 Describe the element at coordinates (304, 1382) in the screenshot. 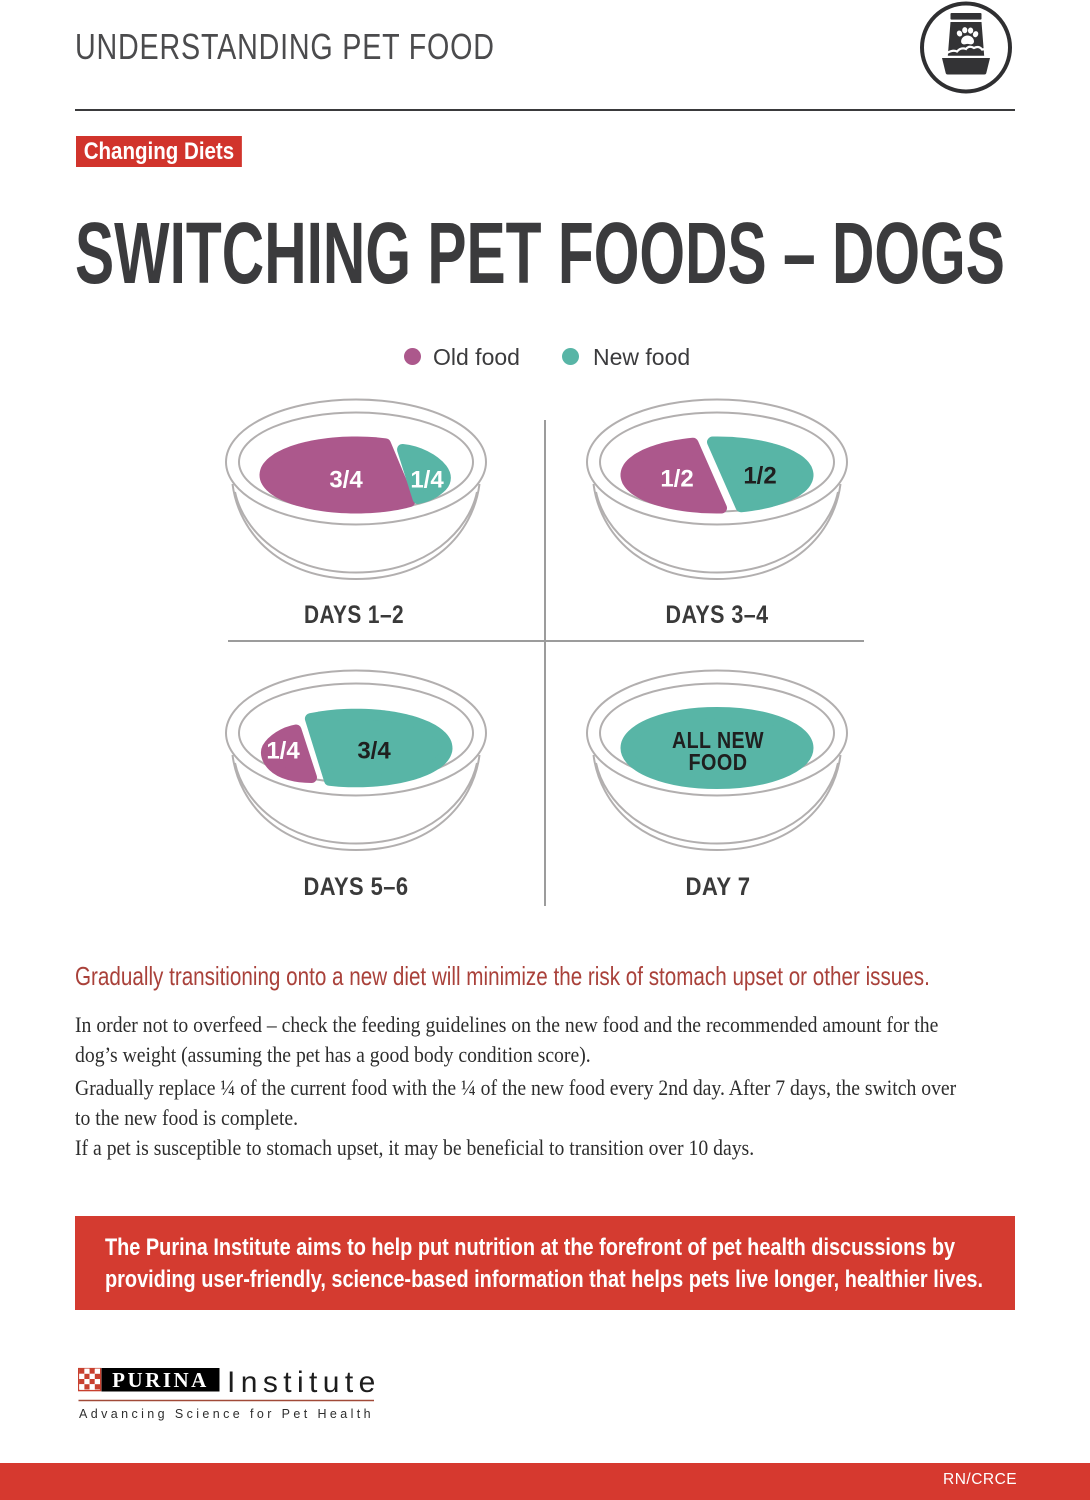

I see `svg-text: Institute` at that location.